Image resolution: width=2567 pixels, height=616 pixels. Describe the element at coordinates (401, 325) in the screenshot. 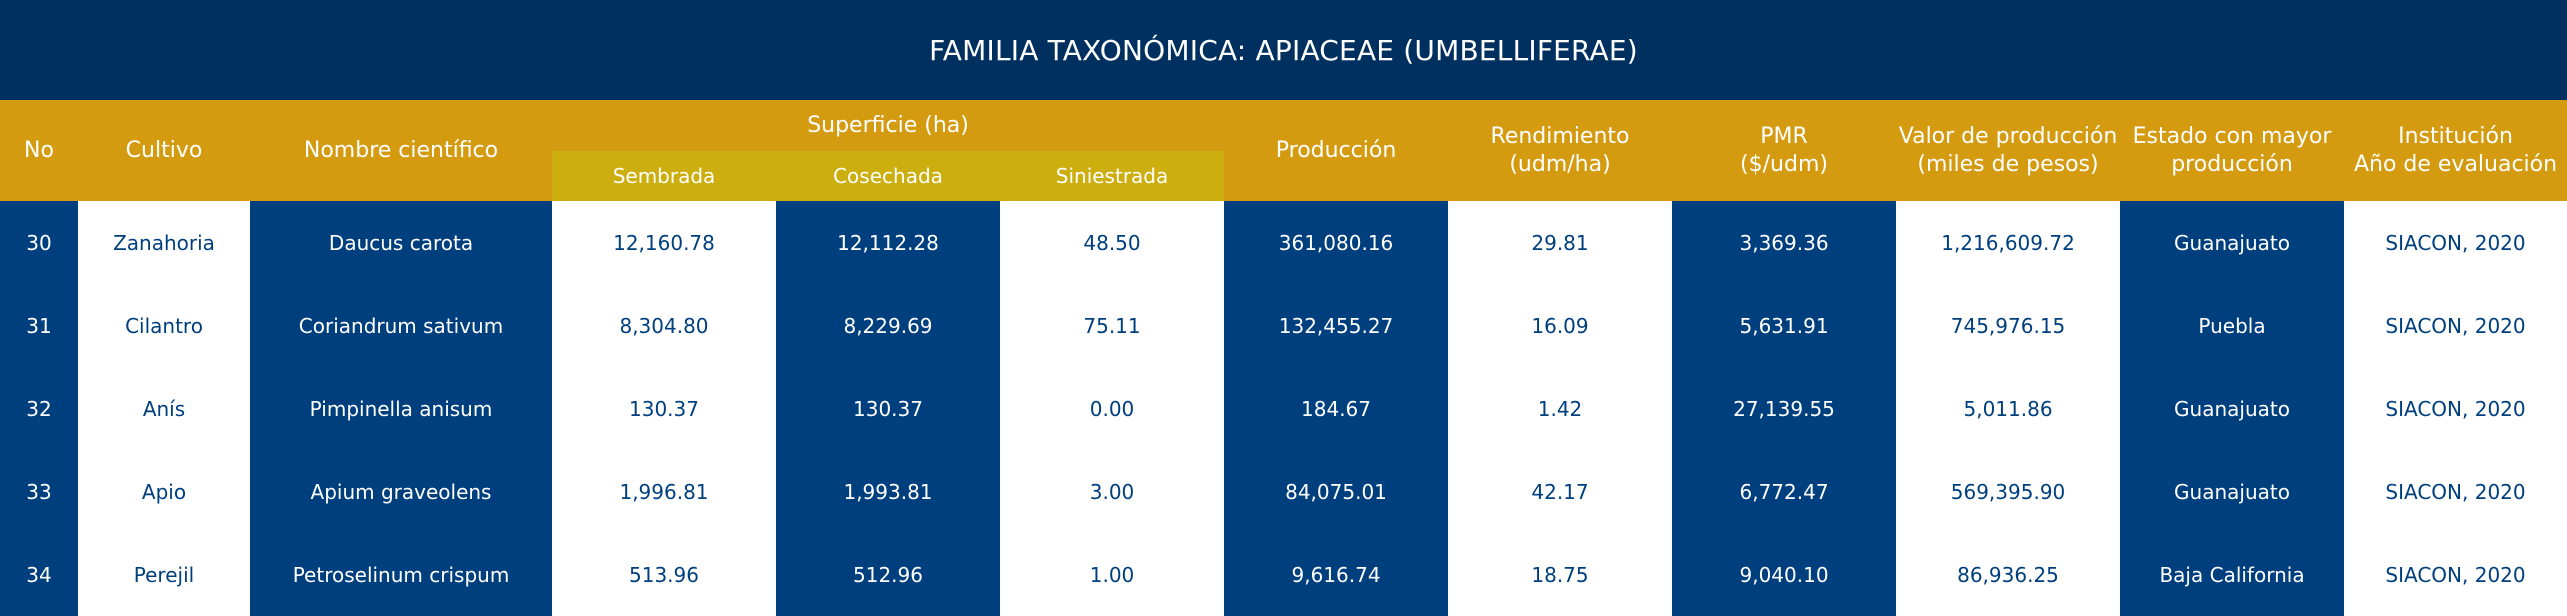

I see `cell-nombre: Coriandrum sativum` at that location.